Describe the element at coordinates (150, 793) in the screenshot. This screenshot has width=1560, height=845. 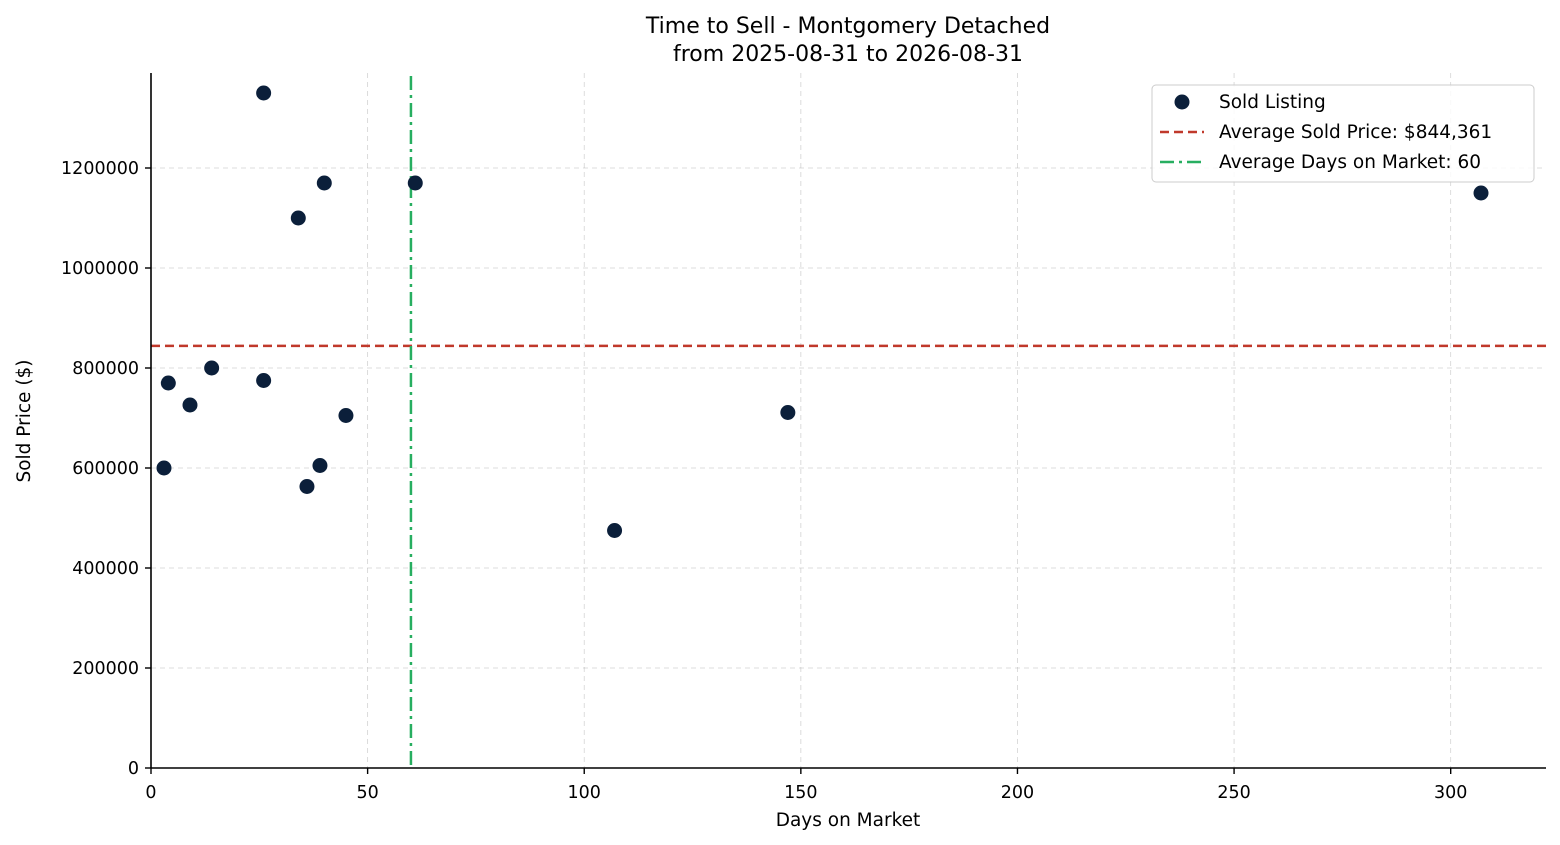
I see `x-tick-label: 0` at that location.